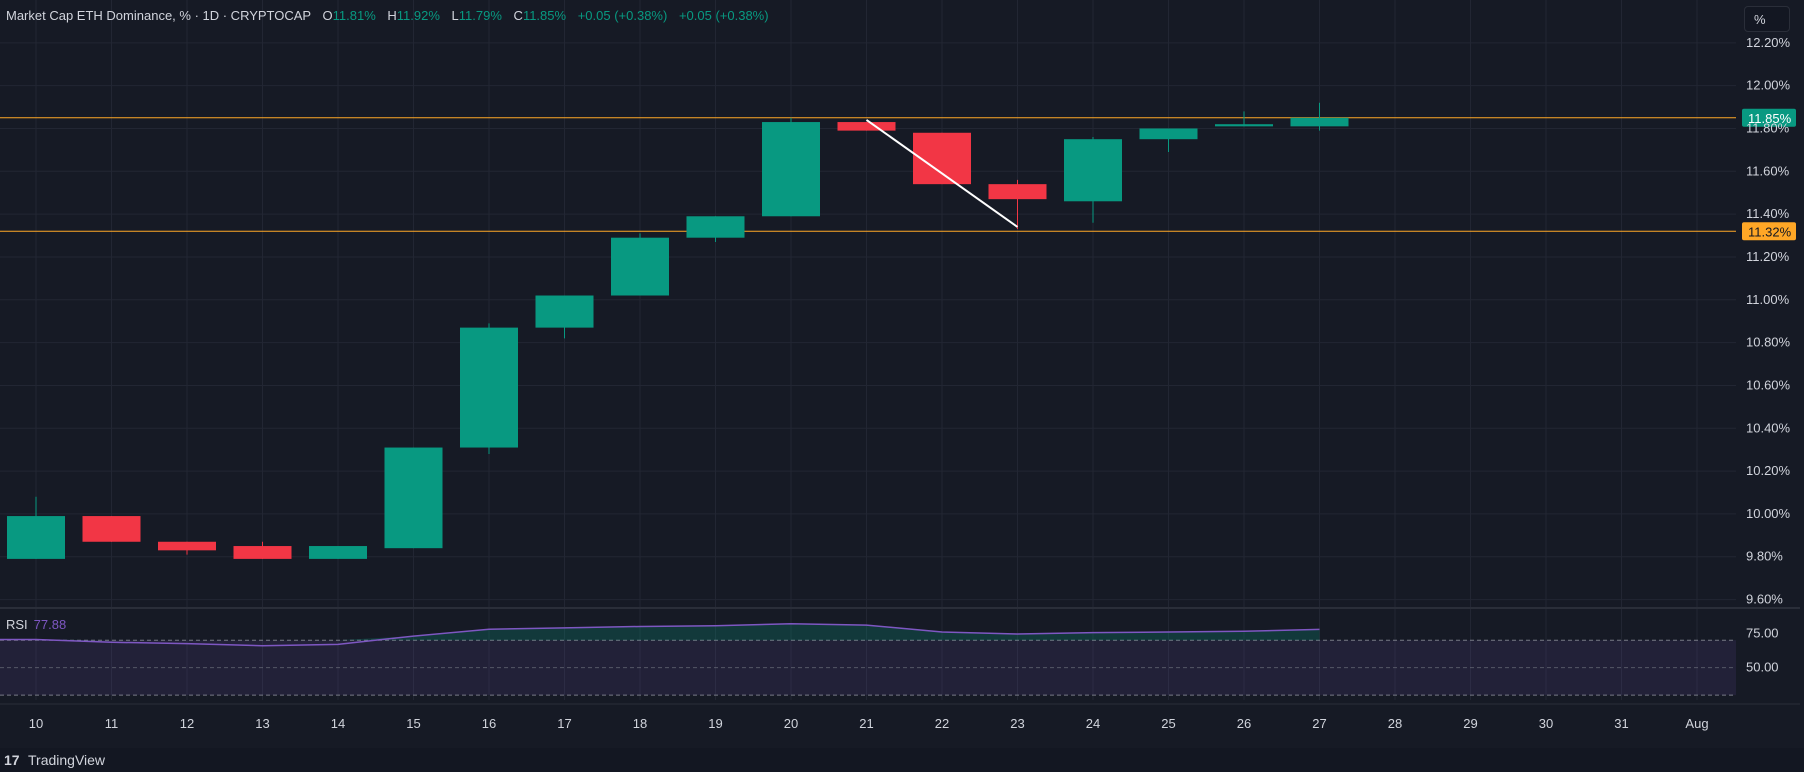  What do you see at coordinates (1093, 723) in the screenshot?
I see `x-tick-label: 24` at bounding box center [1093, 723].